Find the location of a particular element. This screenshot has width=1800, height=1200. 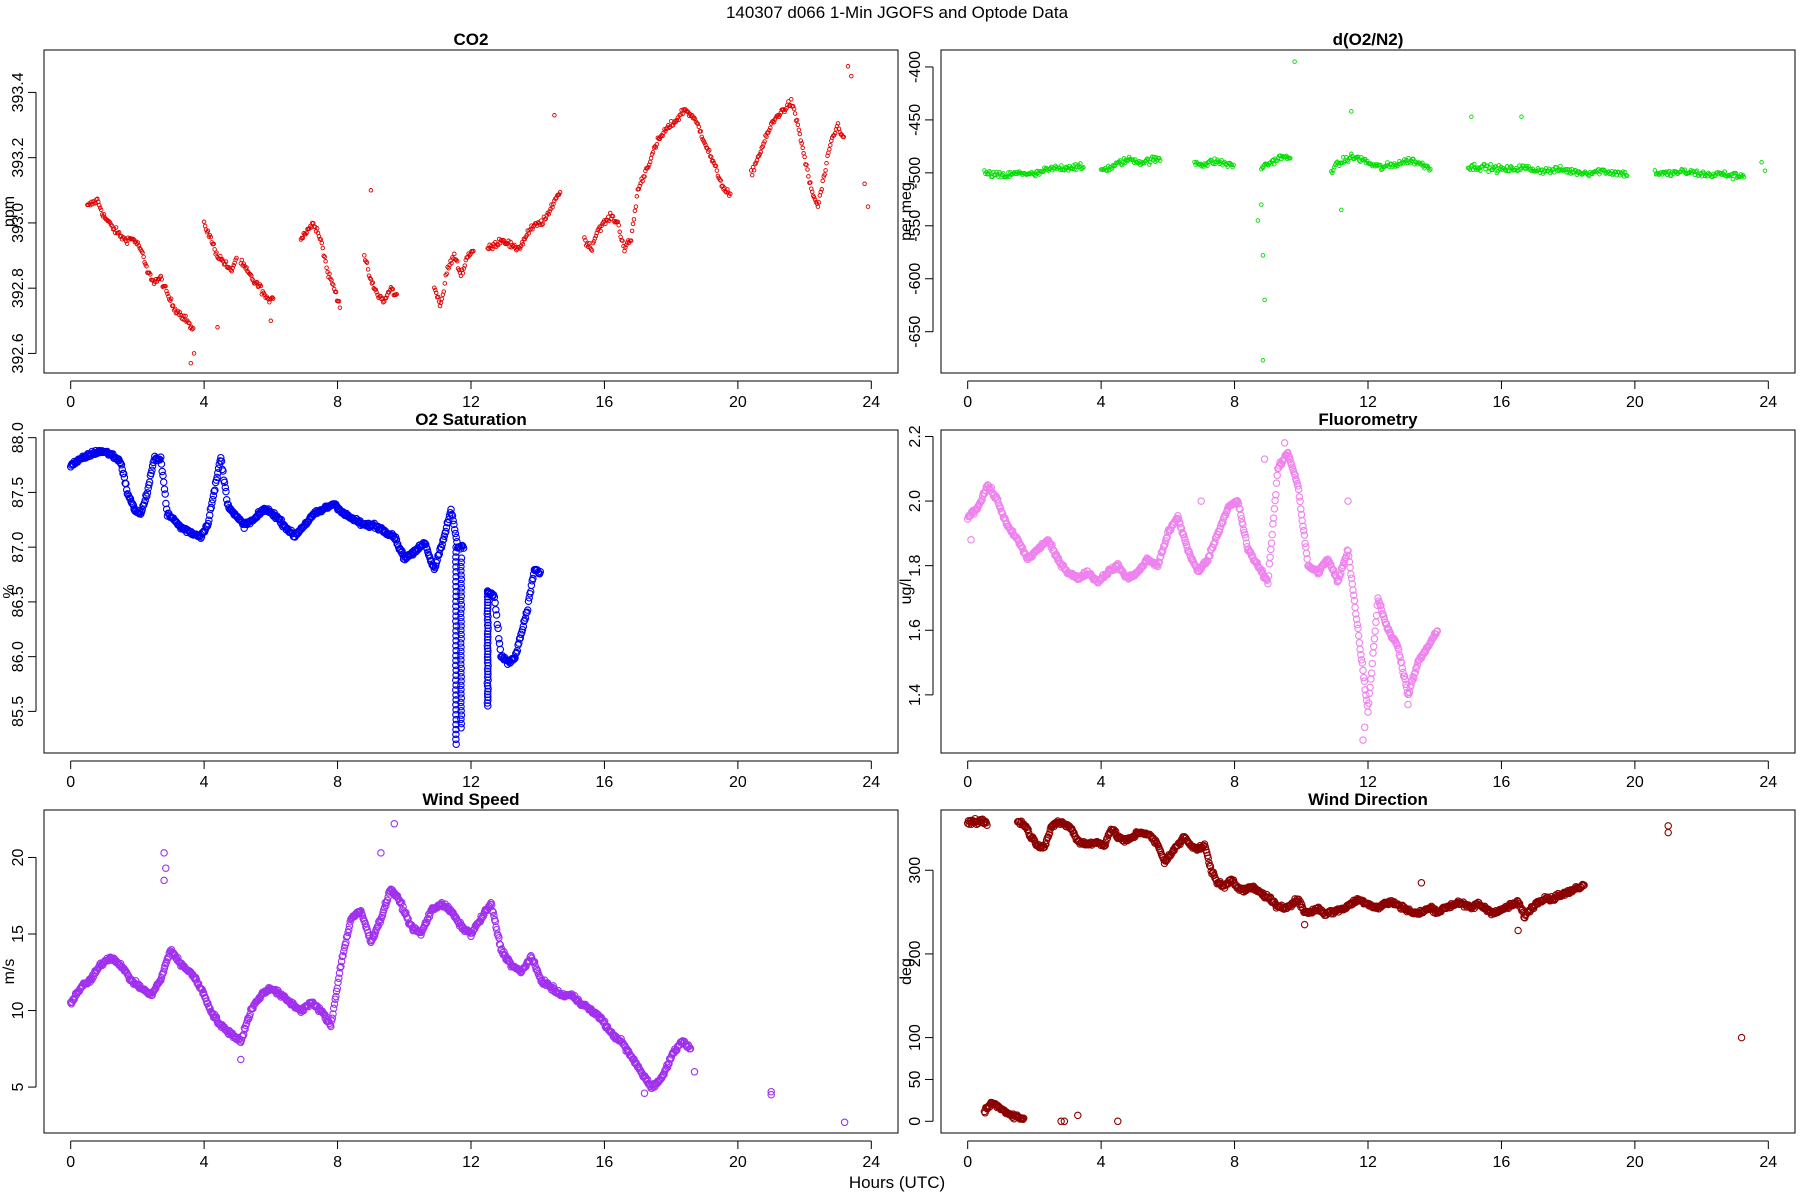

fluor-xtick-label: 12 is located at coordinates (1368, 782).